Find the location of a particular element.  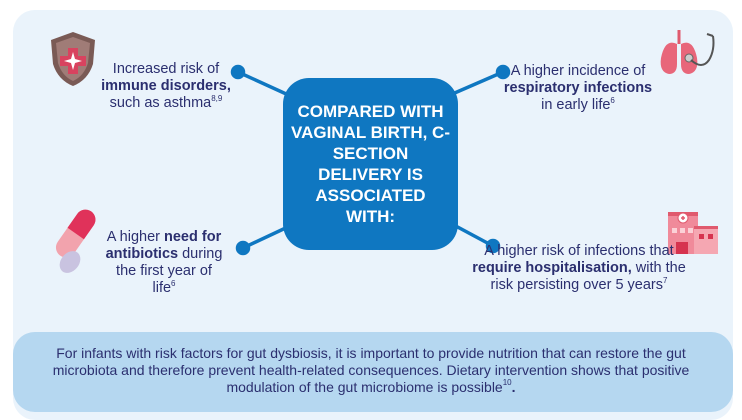

item-text: A higher incidence of is located at coordinates (578, 71).